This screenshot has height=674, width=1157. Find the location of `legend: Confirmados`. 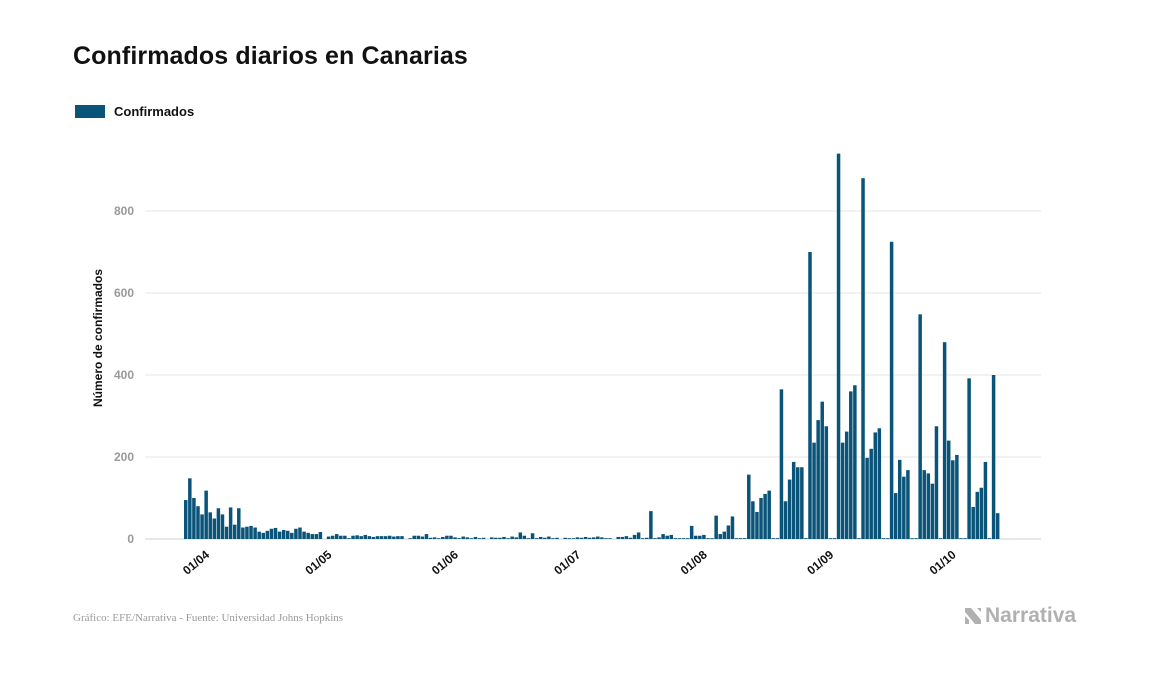

legend: Confirmados is located at coordinates (134, 111).